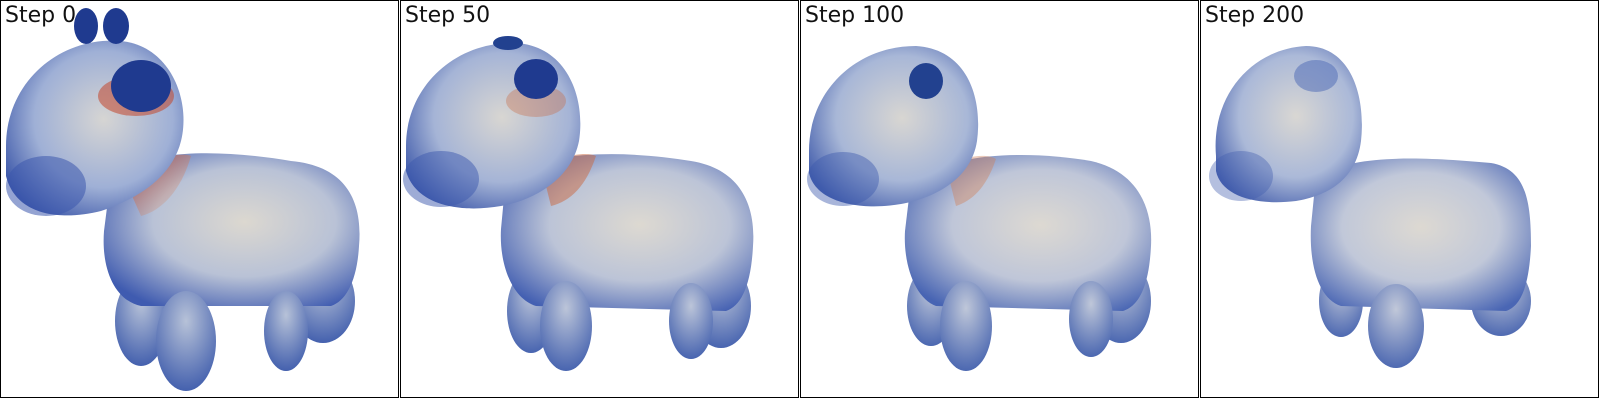  I want to click on panel-label: Step 50, so click(448, 15).